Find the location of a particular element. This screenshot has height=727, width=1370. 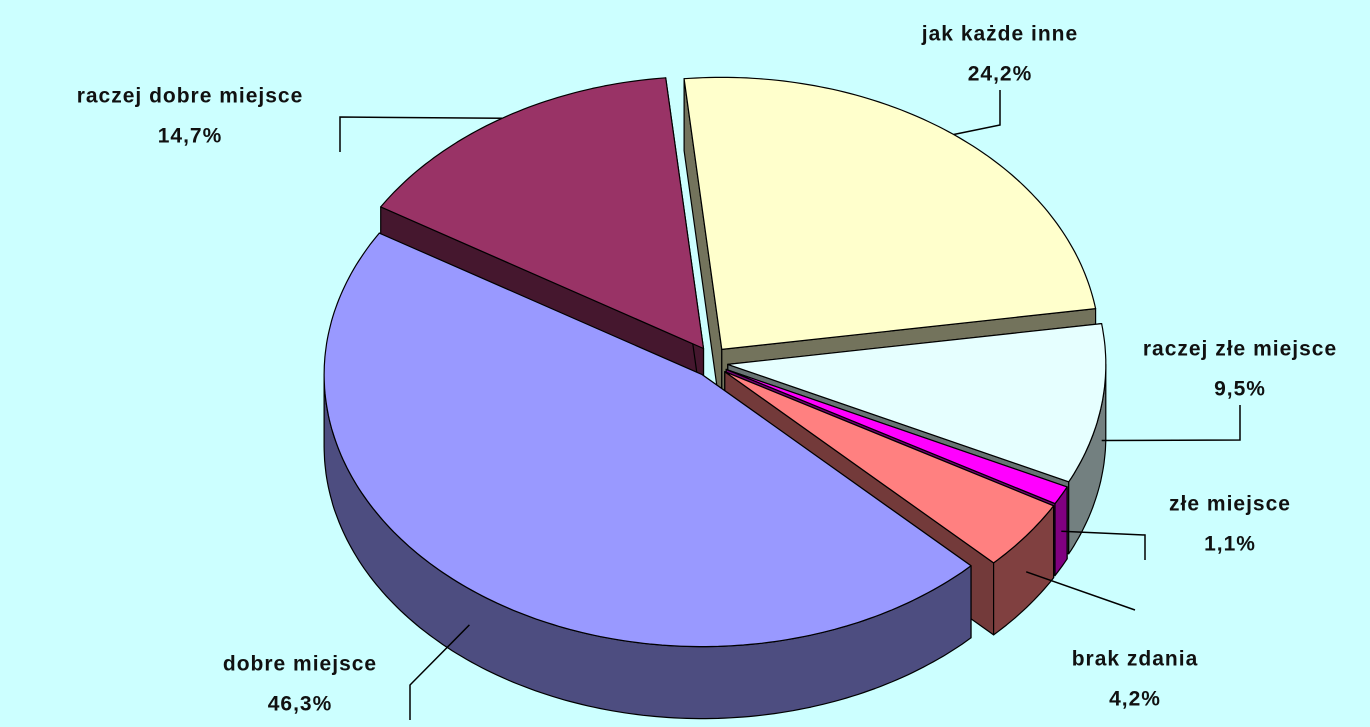

slice-label: jak każde inne is located at coordinates (999, 34).